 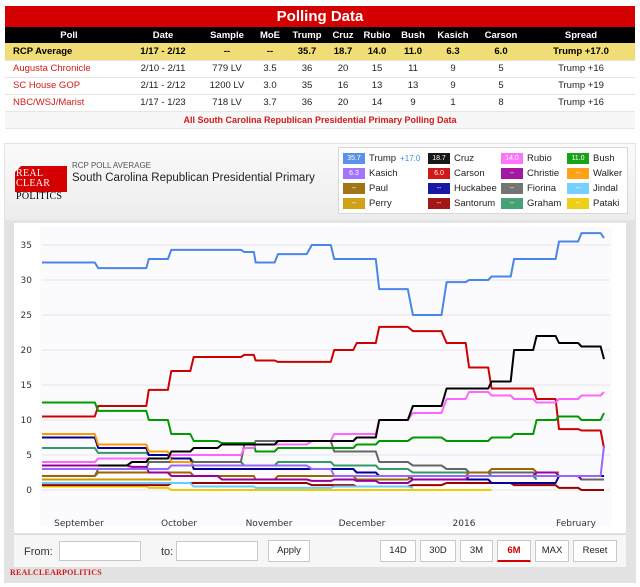 I want to click on legend-label: Santorum, so click(x=475, y=203).